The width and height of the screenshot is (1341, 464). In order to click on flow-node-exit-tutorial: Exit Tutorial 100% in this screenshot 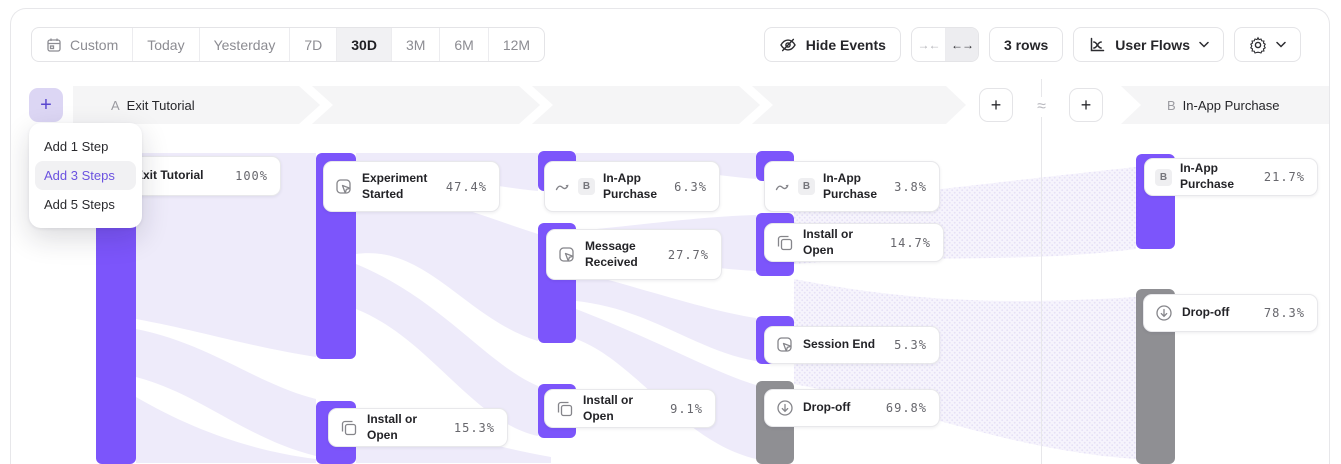, I will do `click(202, 176)`.